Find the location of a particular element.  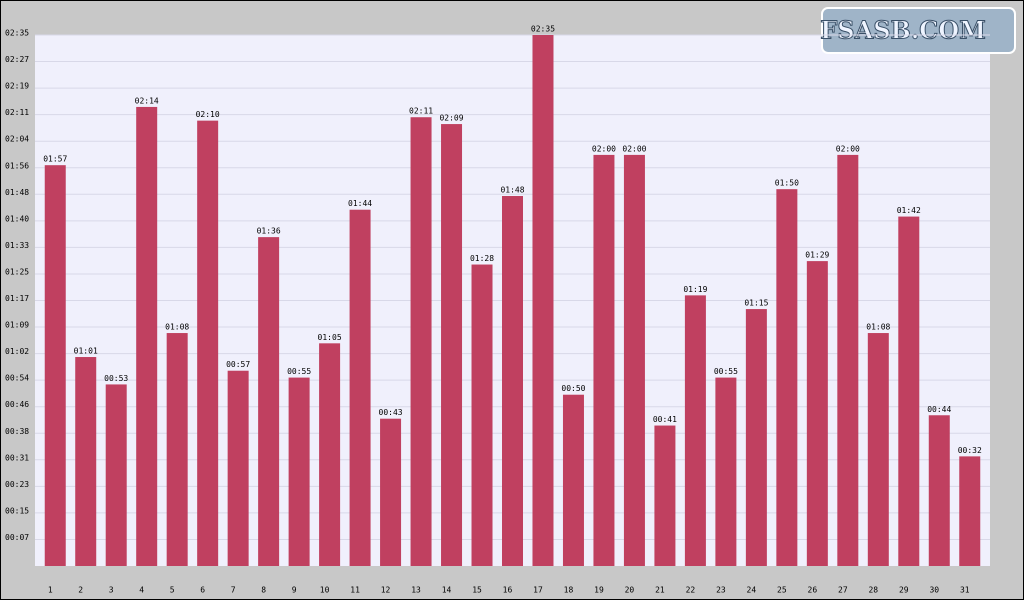

value-label: 02:11 is located at coordinates (421, 111).